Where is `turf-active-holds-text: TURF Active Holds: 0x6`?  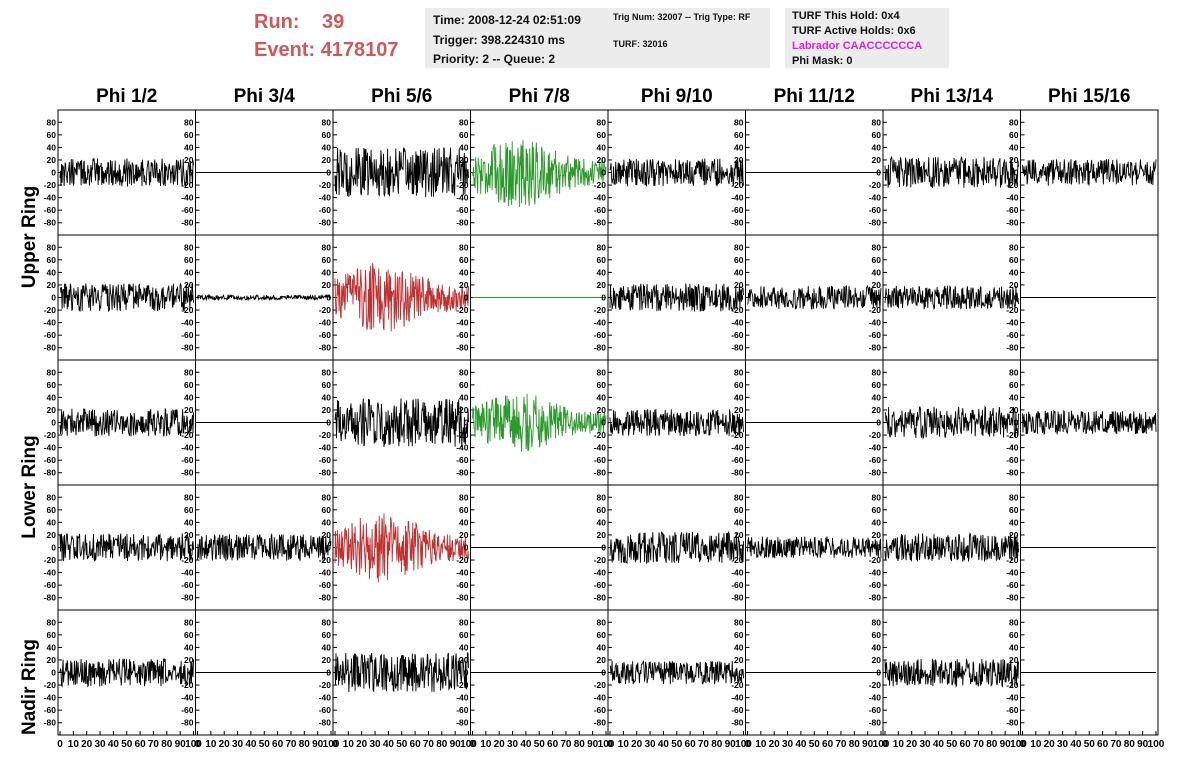
turf-active-holds-text: TURF Active Holds: 0x6 is located at coordinates (854, 31).